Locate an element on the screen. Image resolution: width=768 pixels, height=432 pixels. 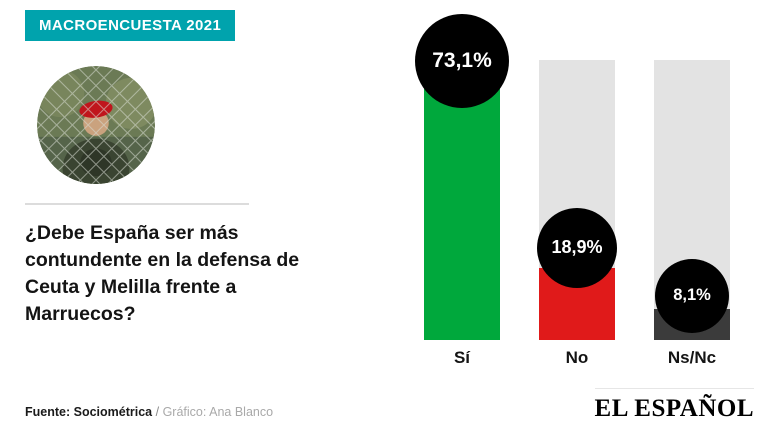
value-badge: 8,1% is located at coordinates (692, 295).